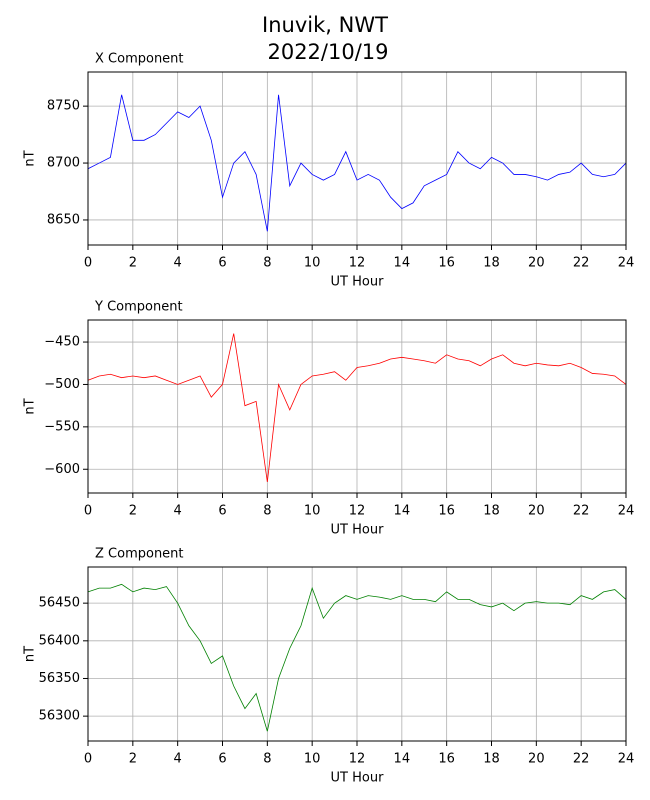 Image resolution: width=650 pixels, height=800 pixels. What do you see at coordinates (139, 554) in the screenshot?
I see `subplot-title: Z Component` at bounding box center [139, 554].